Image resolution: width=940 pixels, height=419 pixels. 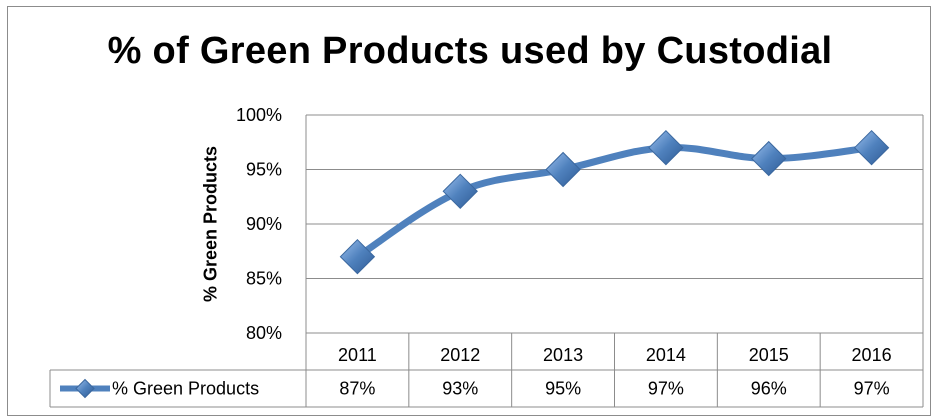 I want to click on data-label: 87%, so click(x=357, y=389).